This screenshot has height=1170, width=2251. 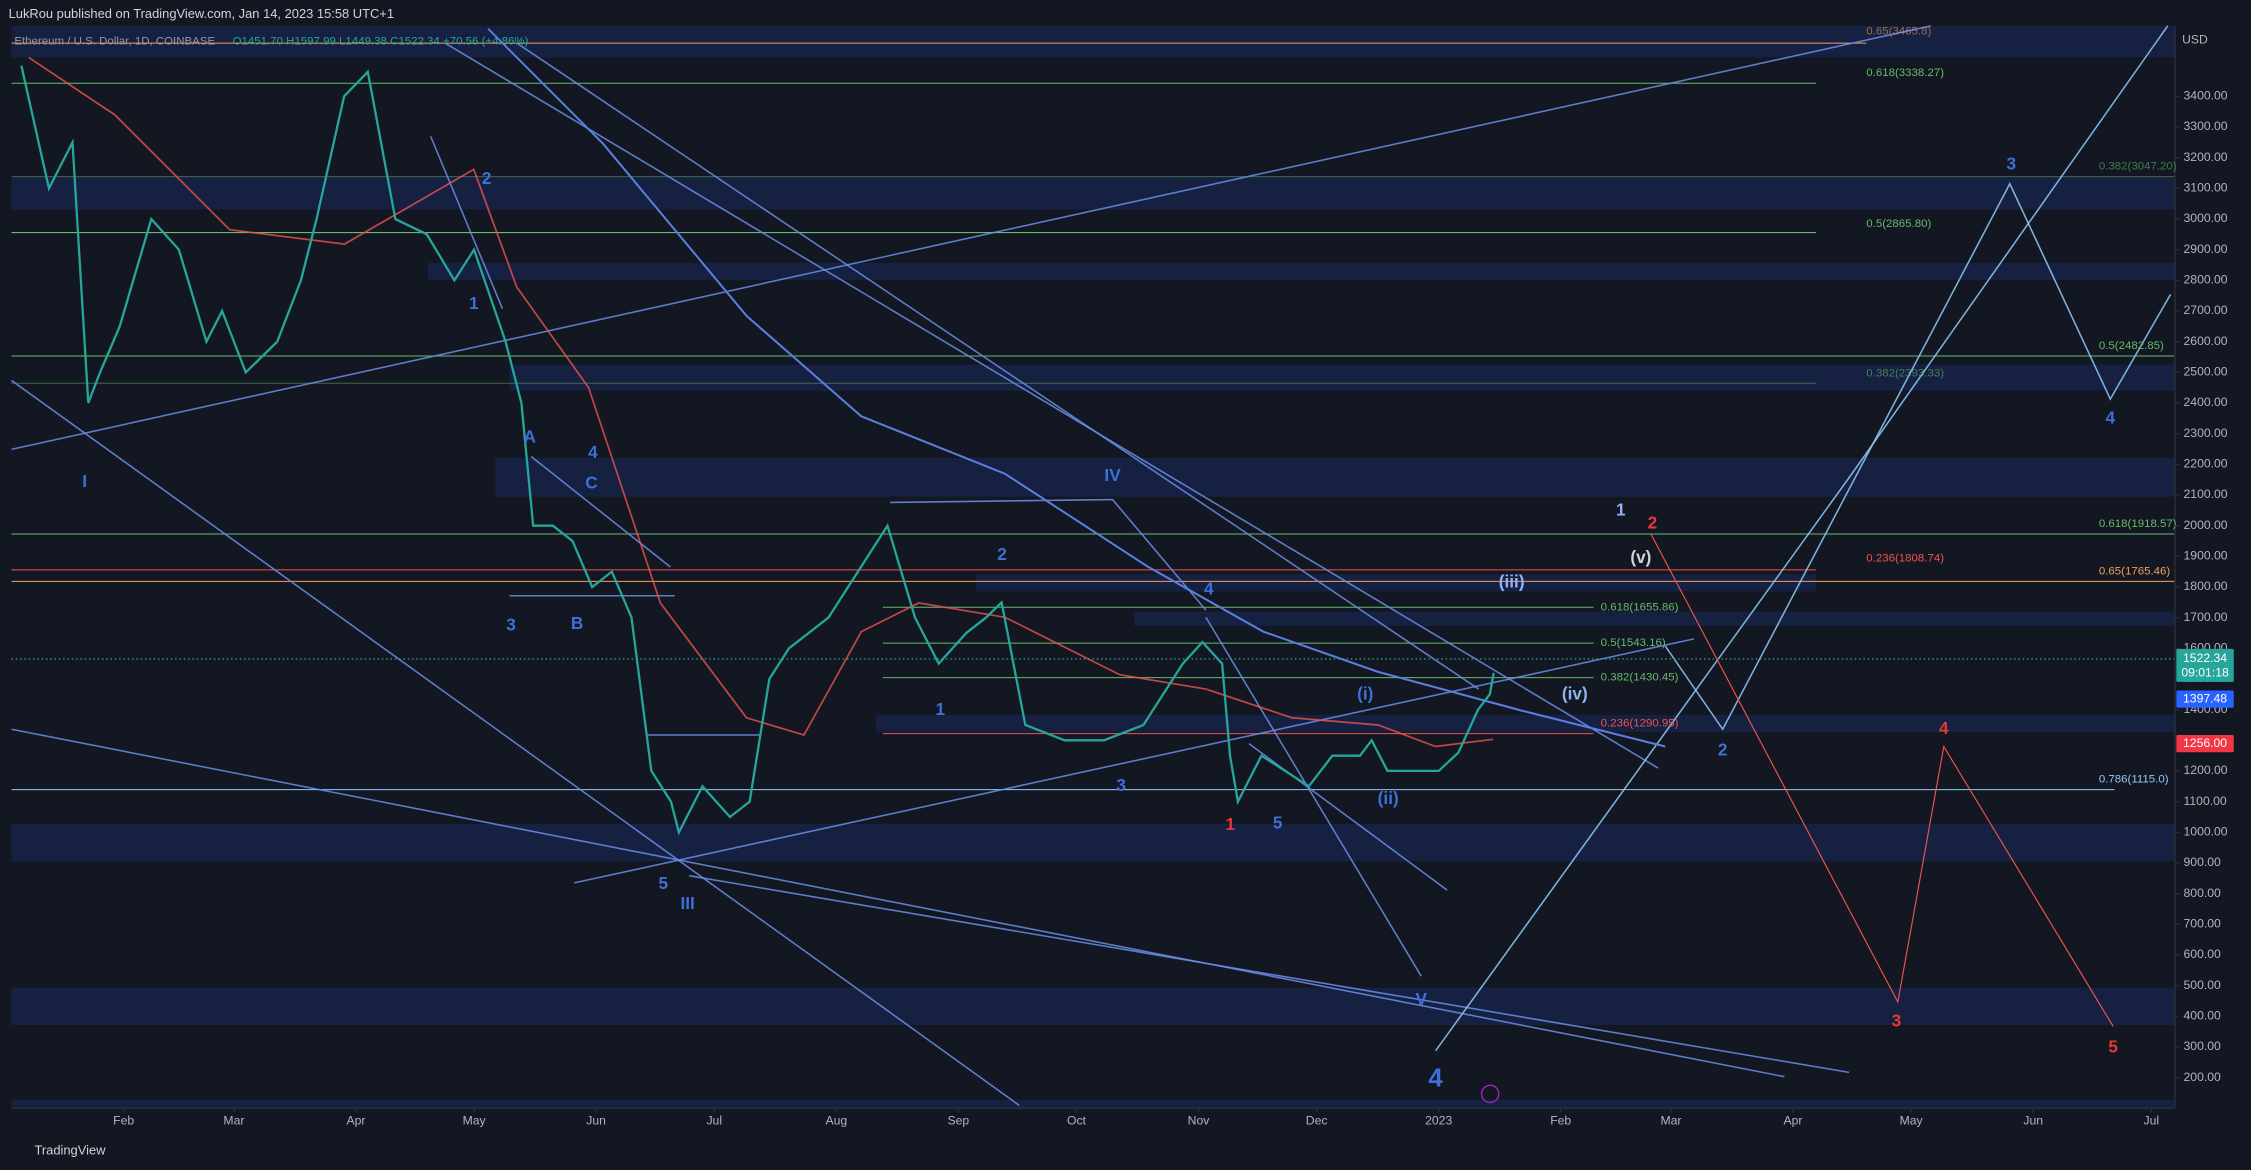 I want to click on y-tick-label: 3400.00, so click(x=2206, y=96).